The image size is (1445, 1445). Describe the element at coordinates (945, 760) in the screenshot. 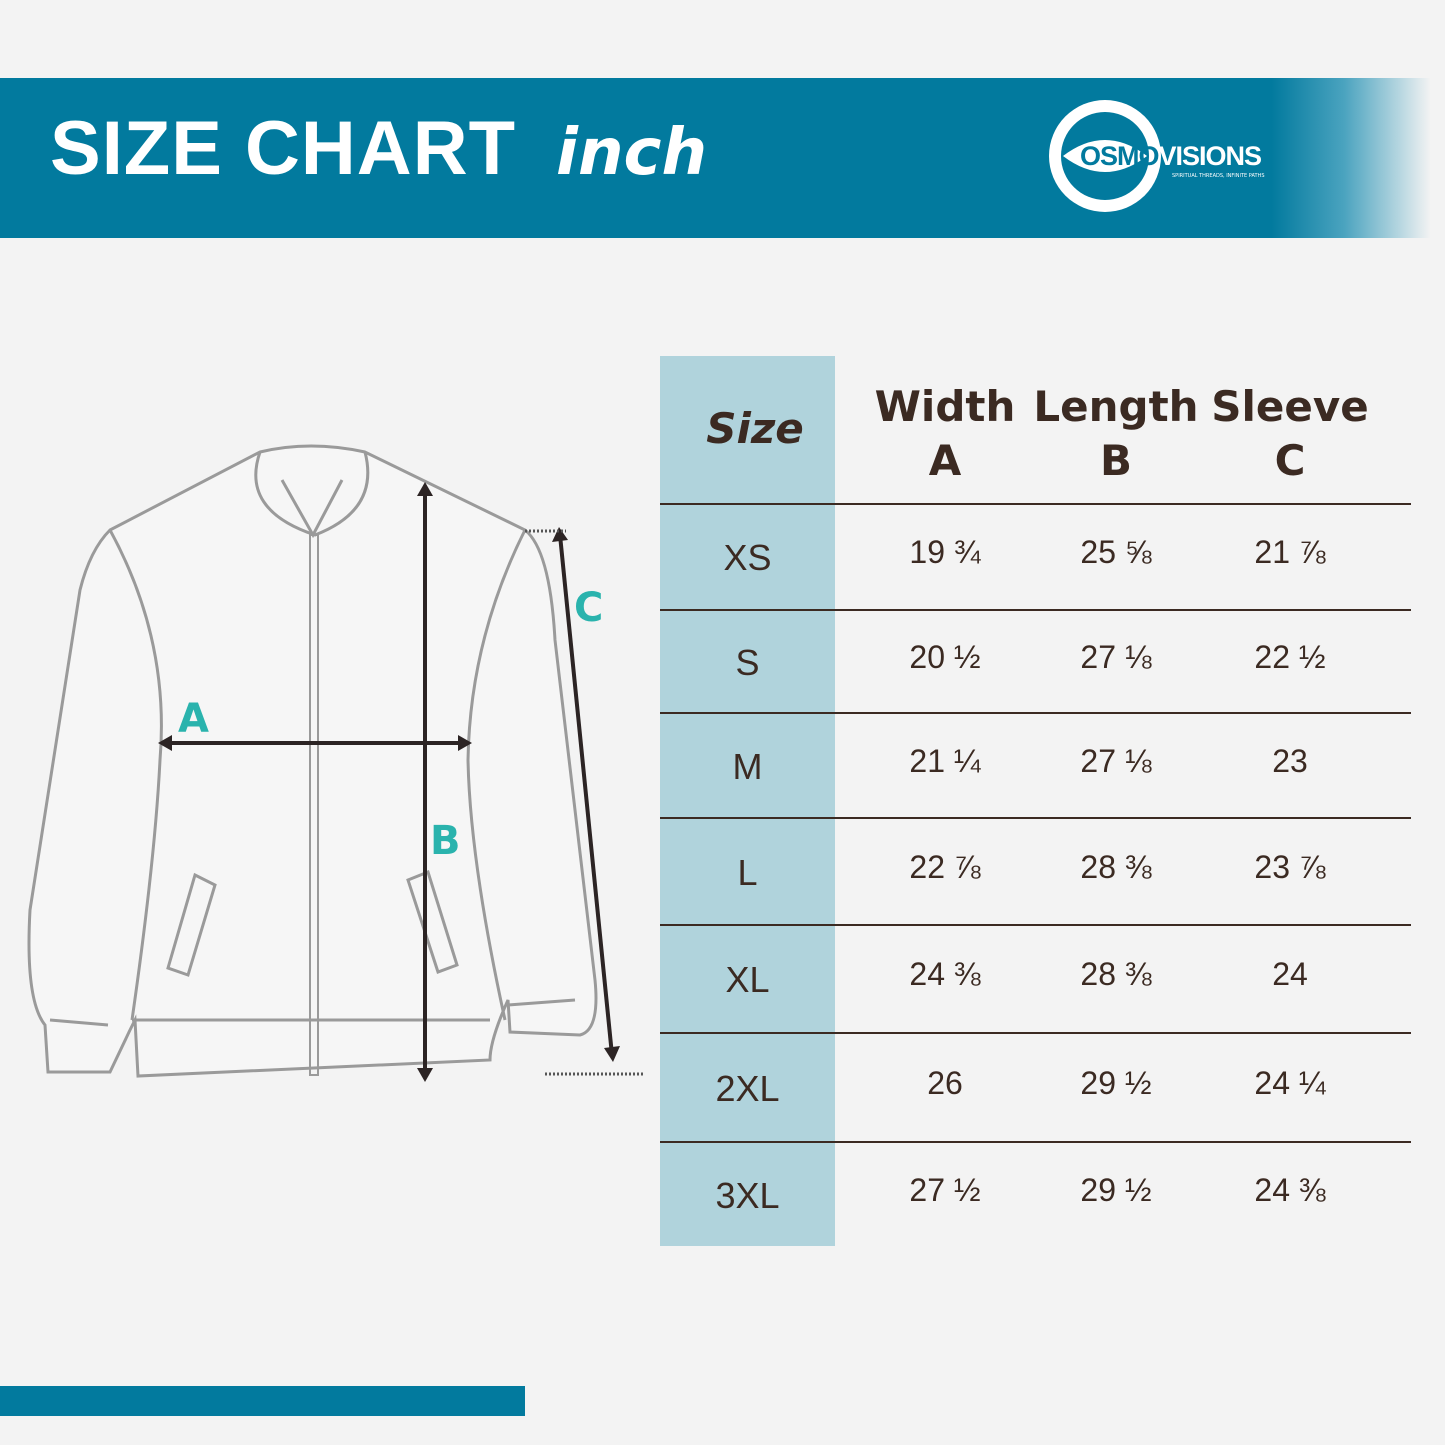

I see `width-cell: 21 ¼` at that location.